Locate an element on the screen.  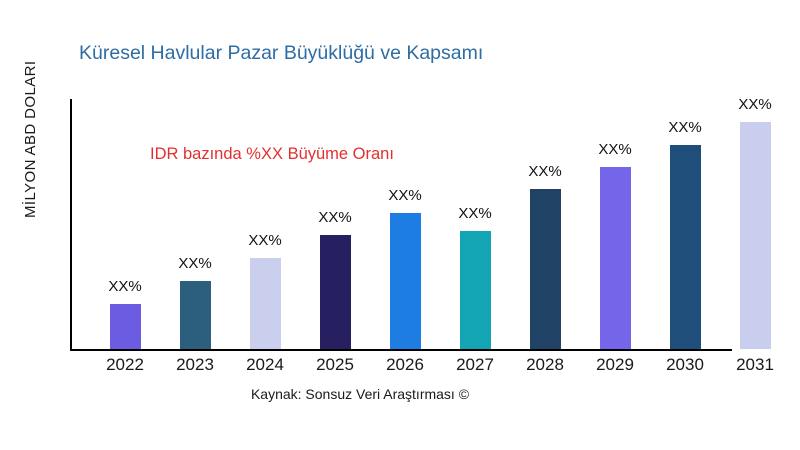
bar-2027 is located at coordinates (475, 290).